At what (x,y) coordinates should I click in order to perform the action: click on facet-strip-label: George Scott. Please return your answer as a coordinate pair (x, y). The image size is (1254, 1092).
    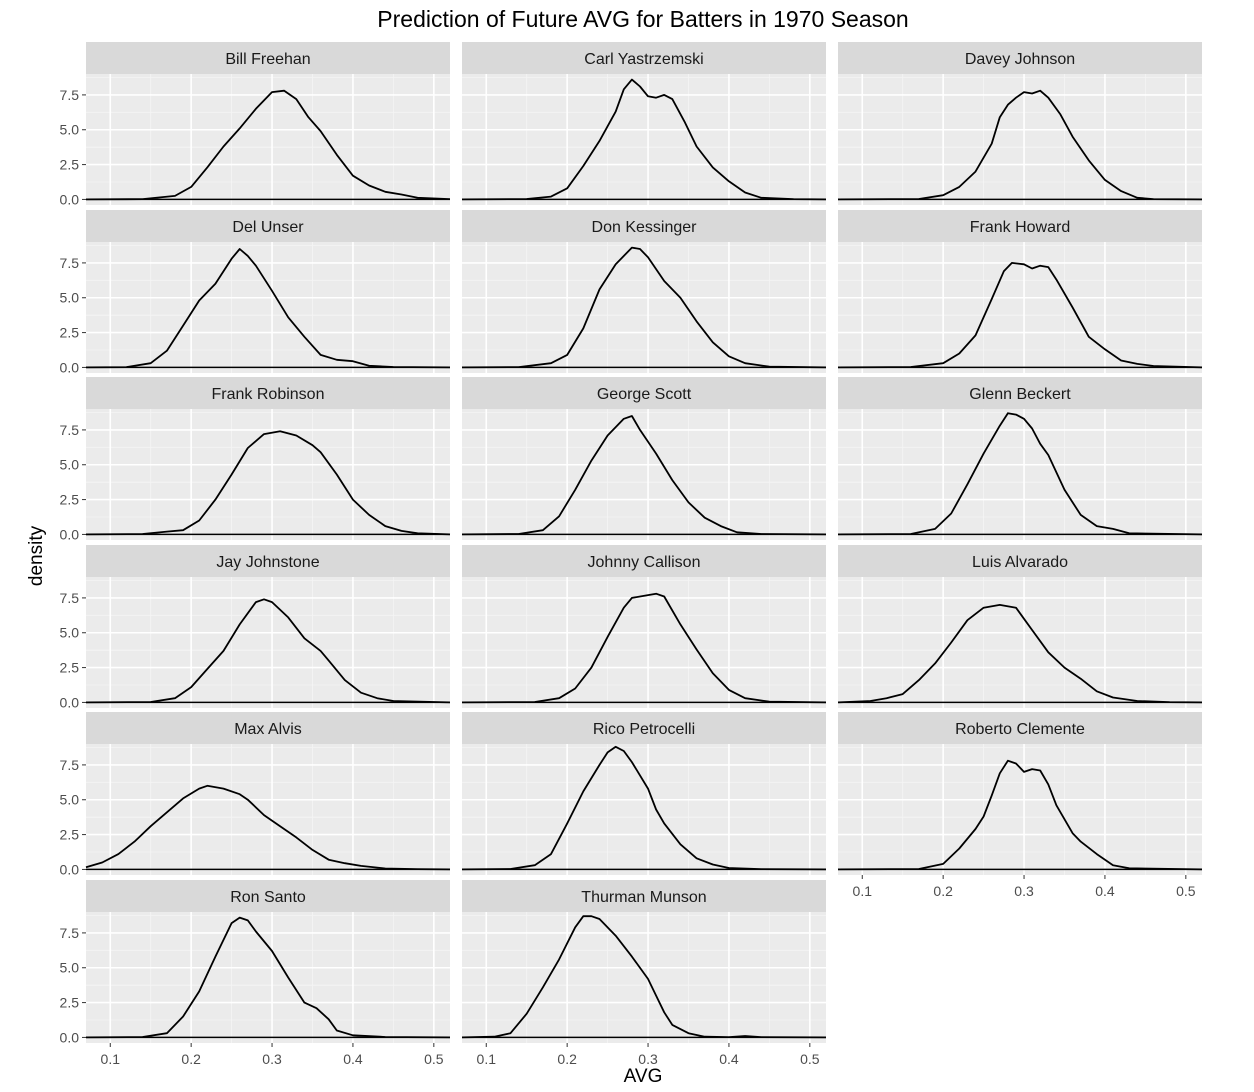
    Looking at the image, I should click on (644, 394).